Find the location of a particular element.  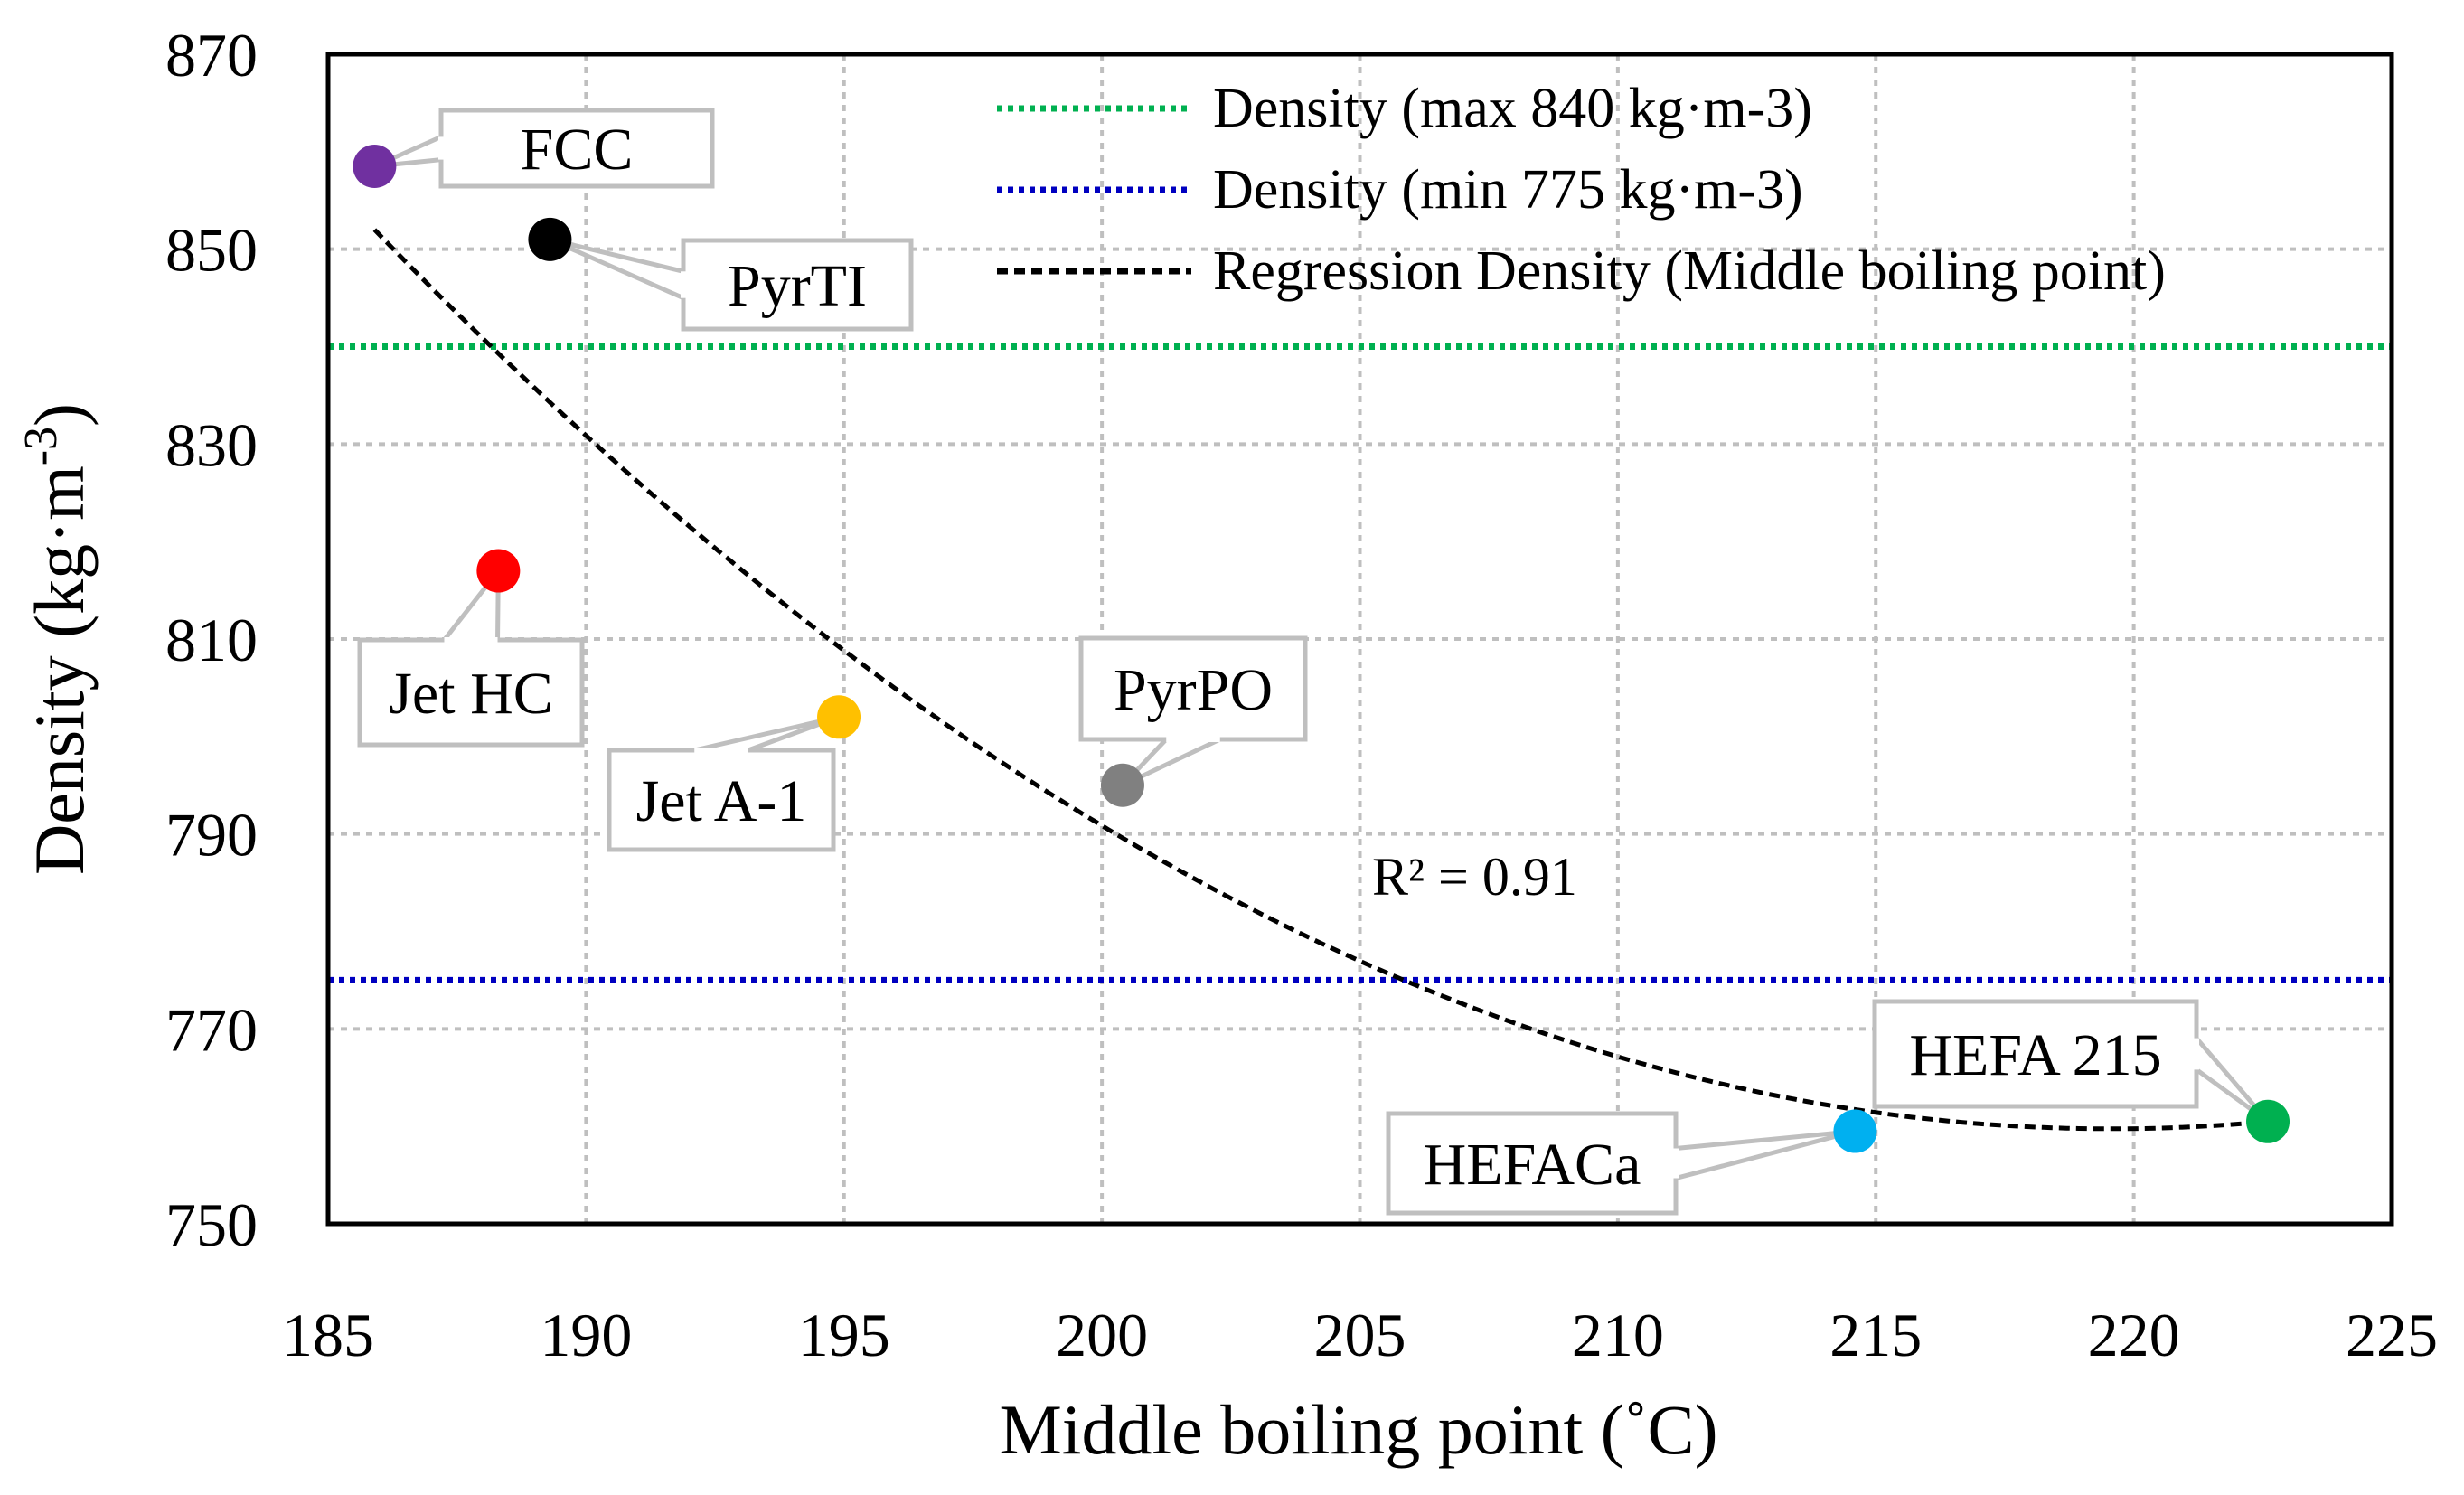

point-label-hefaca: HEFACa is located at coordinates (1532, 1165).